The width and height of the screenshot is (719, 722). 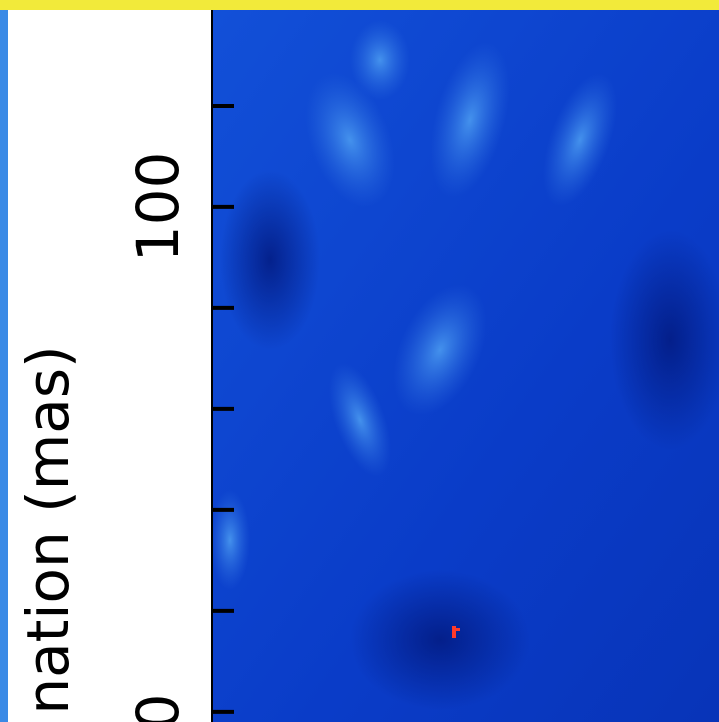 What do you see at coordinates (158, 707) in the screenshot?
I see `y-tick-label: 0` at bounding box center [158, 707].